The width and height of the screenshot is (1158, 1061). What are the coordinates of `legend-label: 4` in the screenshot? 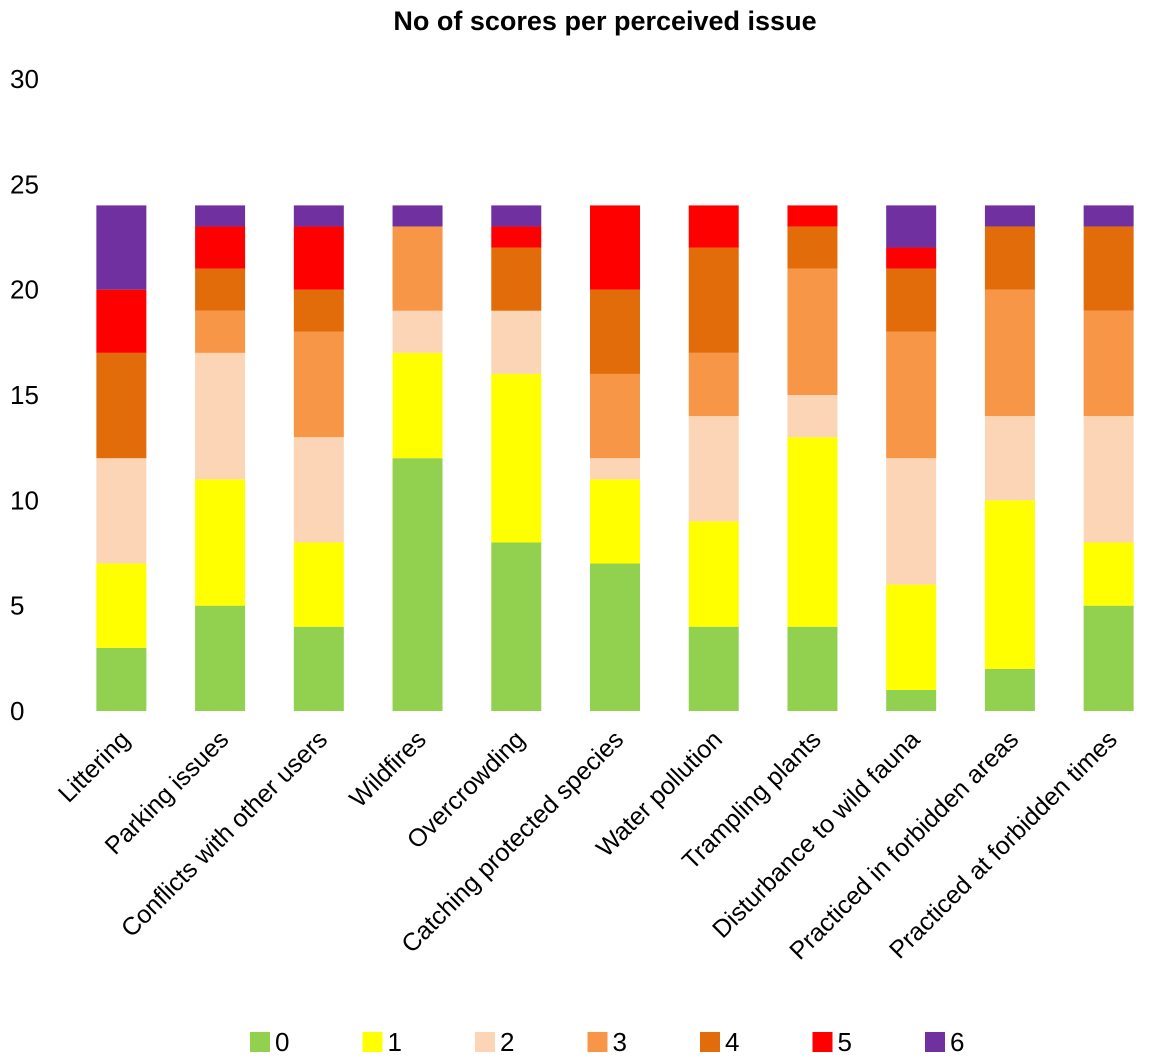 It's located at (732, 1042).